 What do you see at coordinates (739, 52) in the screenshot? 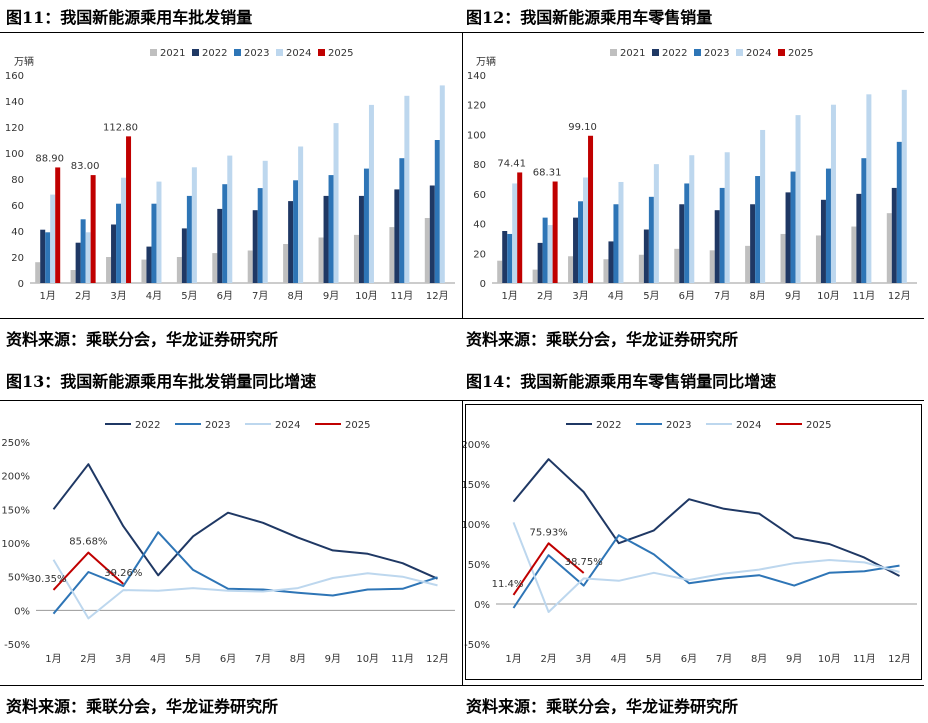
I see `legend-swatch-2024` at bounding box center [739, 52].